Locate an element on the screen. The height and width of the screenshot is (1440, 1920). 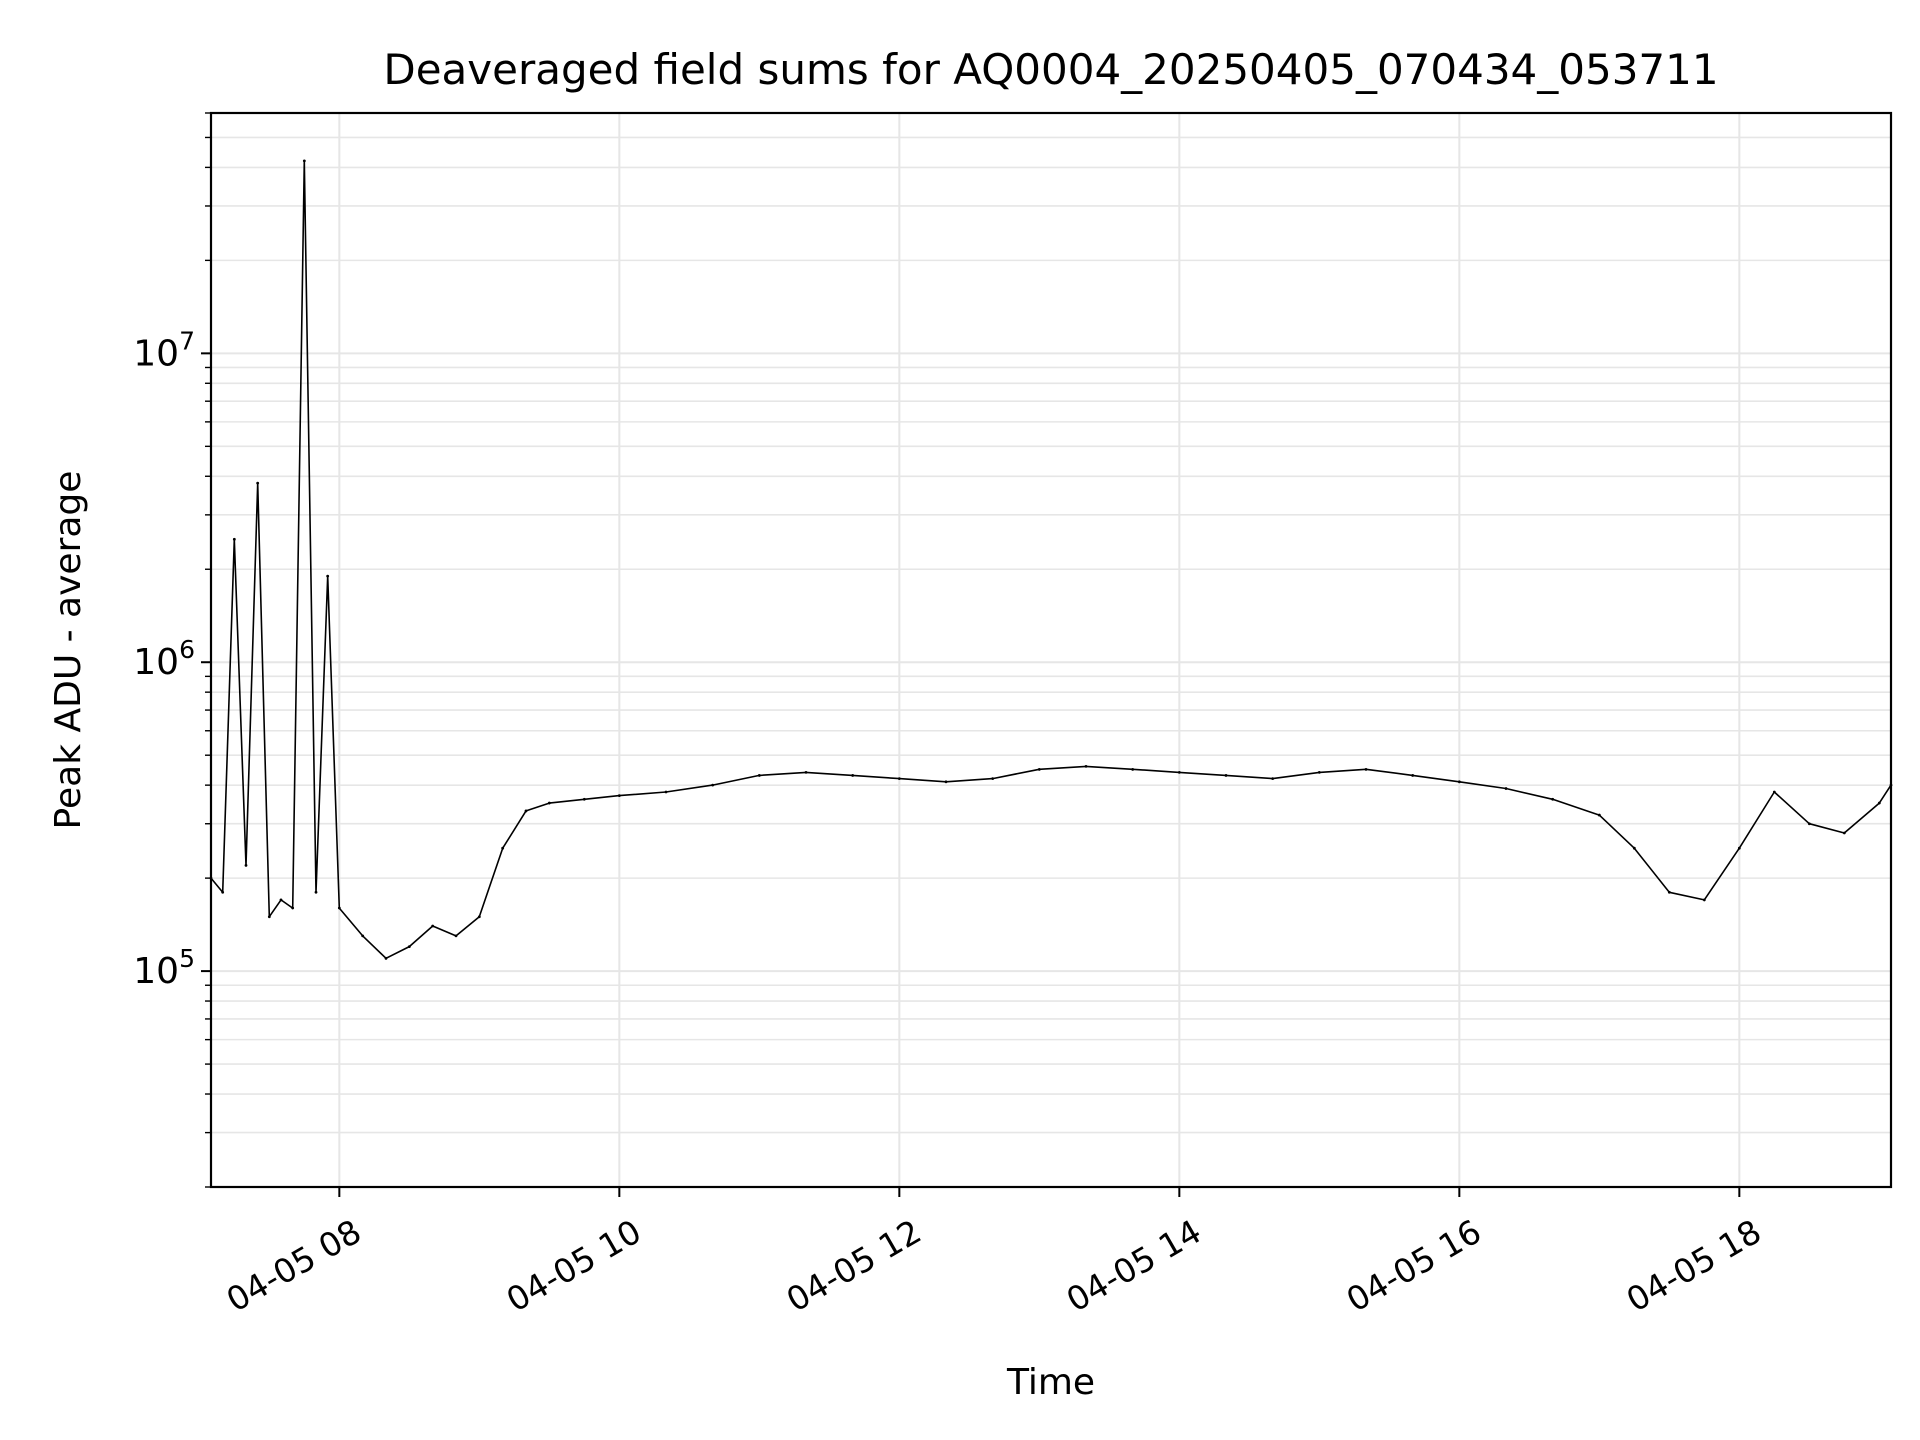
x-tick-label: 04-05 14 is located at coordinates (1134, 1266).